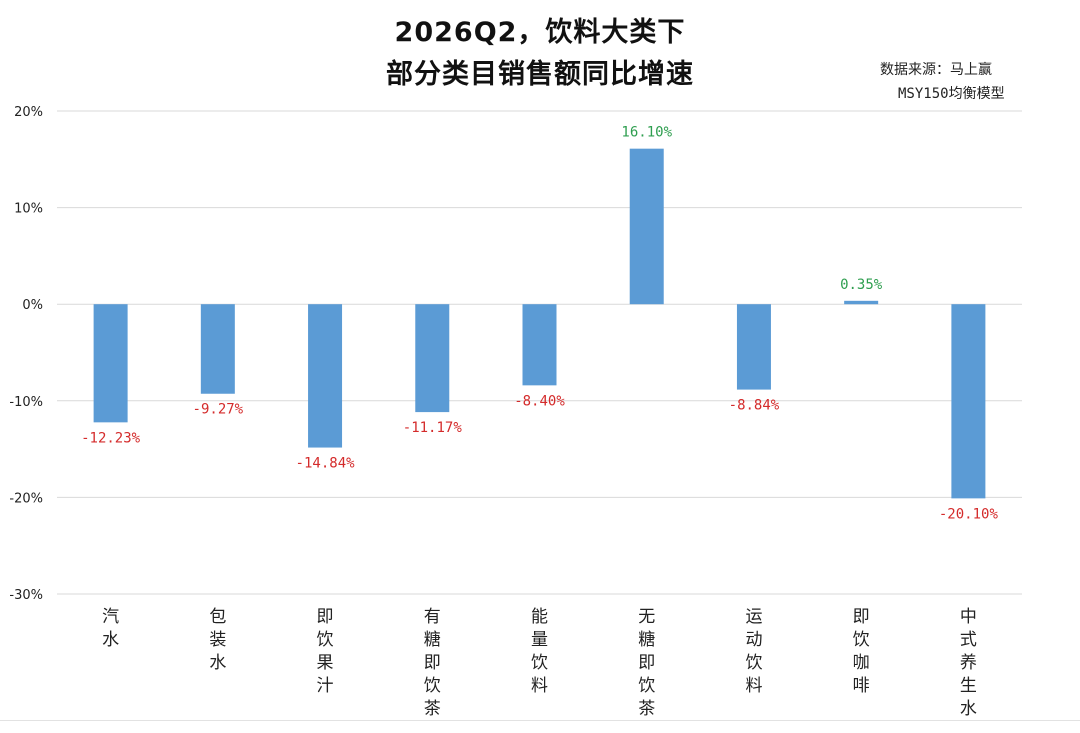 The image size is (1080, 733). I want to click on data-label: -9.27%, so click(218, 410).